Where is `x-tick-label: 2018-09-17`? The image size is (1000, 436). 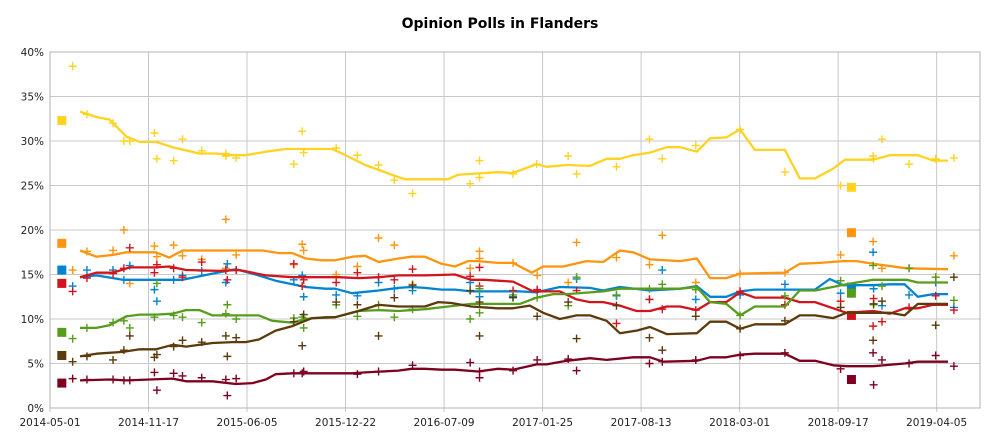
x-tick-label: 2018-09-17 is located at coordinates (838, 423).